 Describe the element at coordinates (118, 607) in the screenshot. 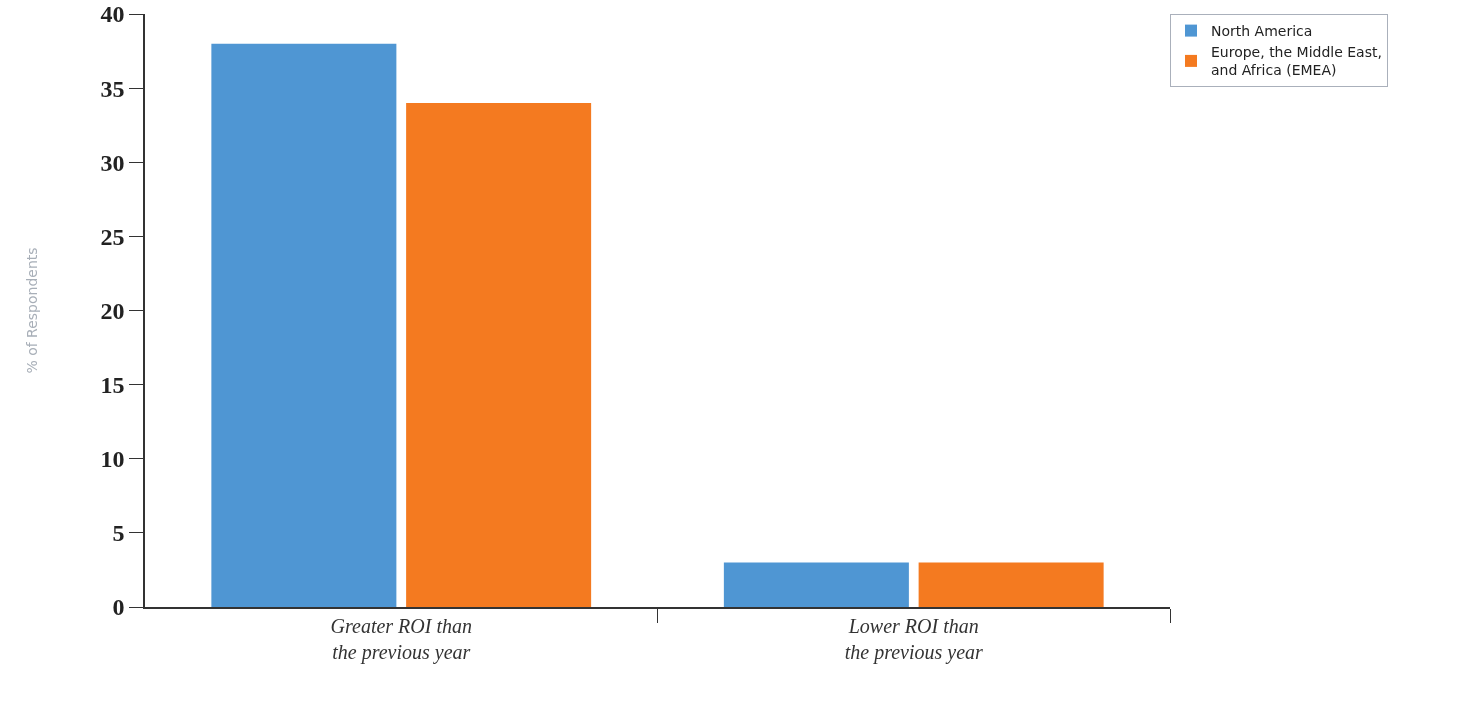

I see `y-tick-label: 0` at that location.